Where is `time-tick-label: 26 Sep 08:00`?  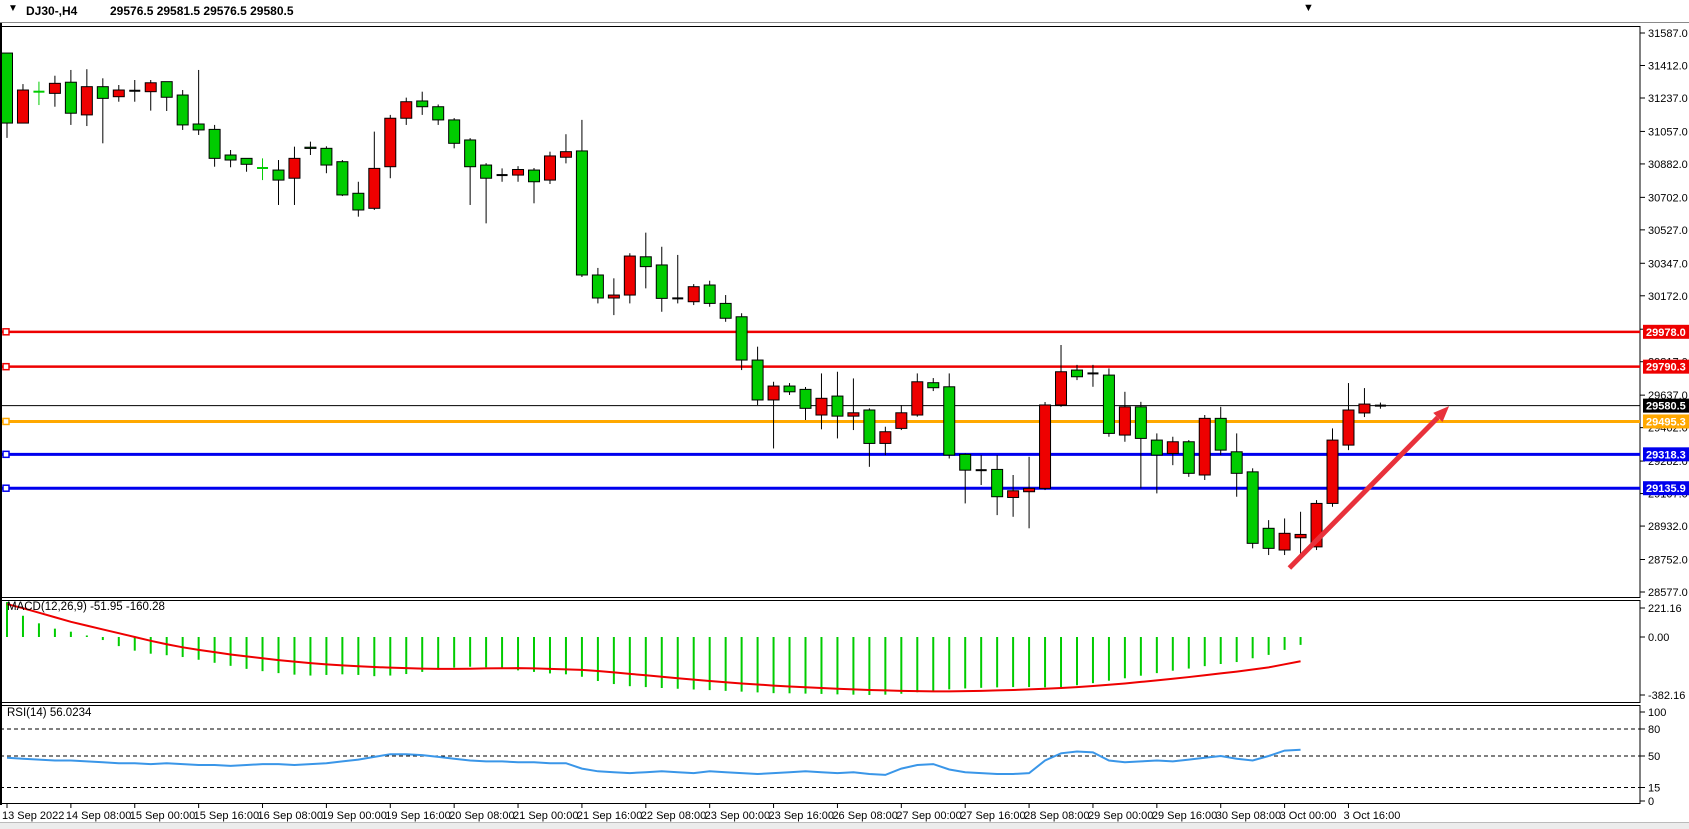
time-tick-label: 26 Sep 08:00 is located at coordinates (864, 816).